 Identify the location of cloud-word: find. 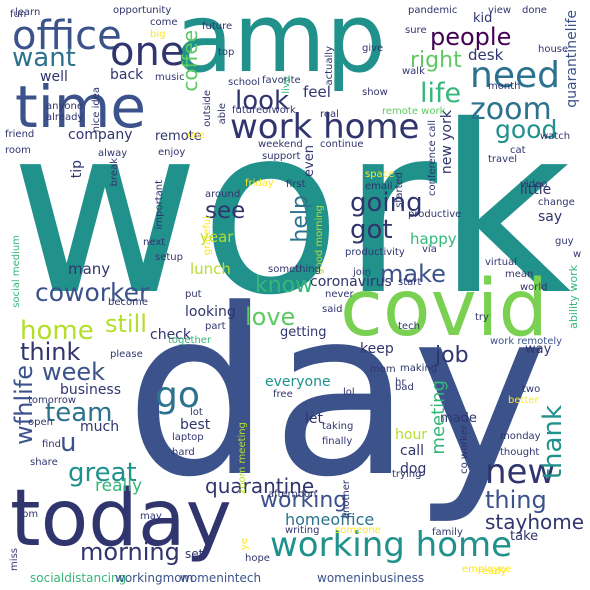
(51, 444).